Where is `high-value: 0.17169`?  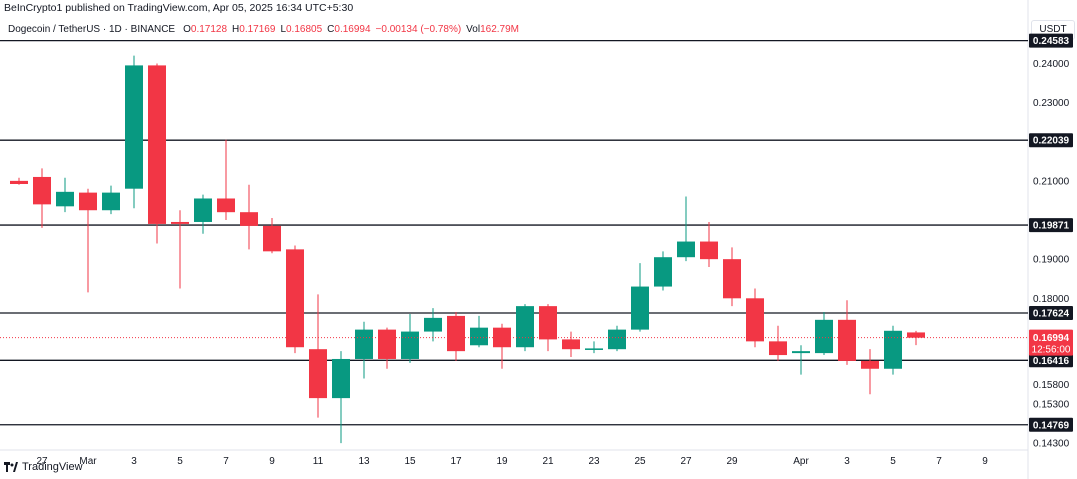 high-value: 0.17169 is located at coordinates (257, 29).